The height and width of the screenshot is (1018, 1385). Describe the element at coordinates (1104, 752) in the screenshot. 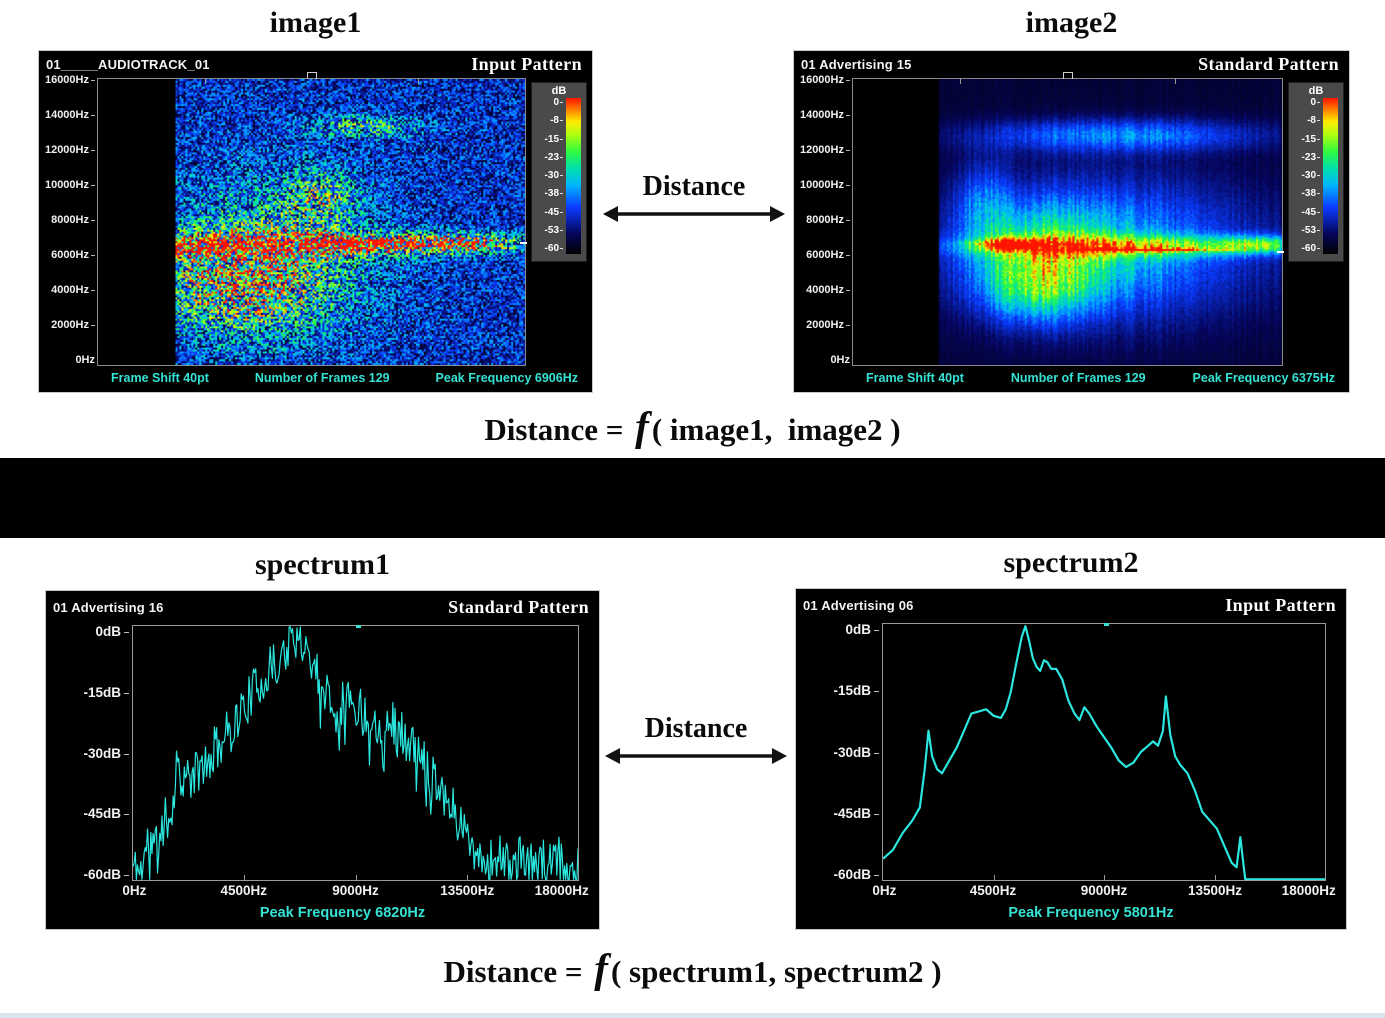

I see `spectrum-plot` at that location.